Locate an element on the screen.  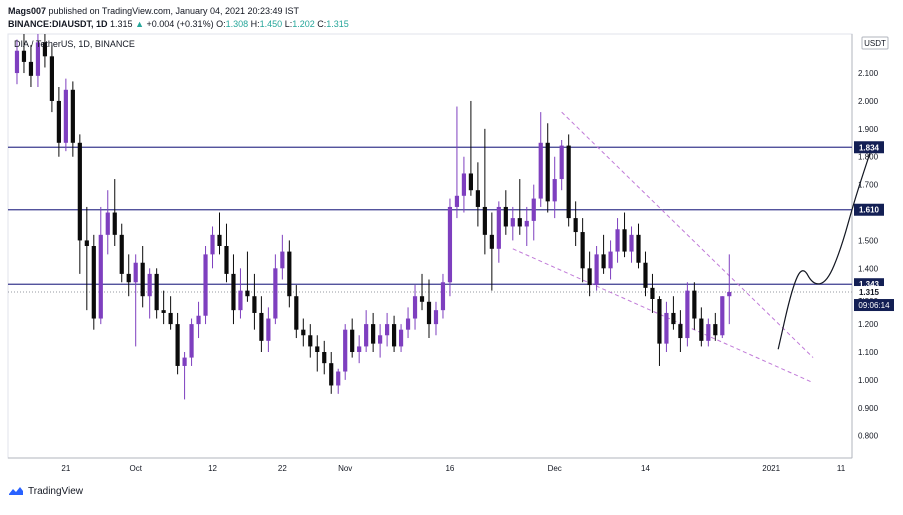
low-value: 1.202 is located at coordinates (303, 24).